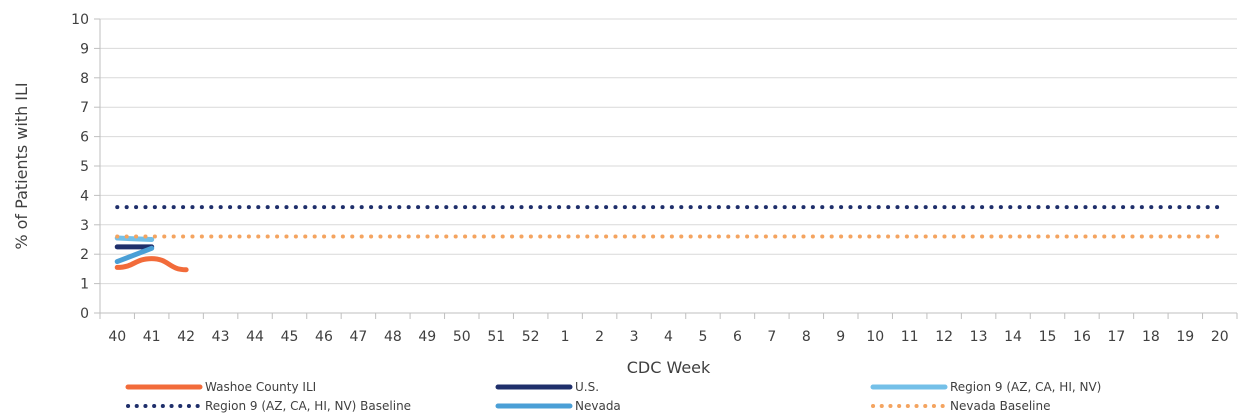 This screenshot has height=419, width=1239. Describe the element at coordinates (290, 337) in the screenshot. I see `x-tick-label: 45` at that location.